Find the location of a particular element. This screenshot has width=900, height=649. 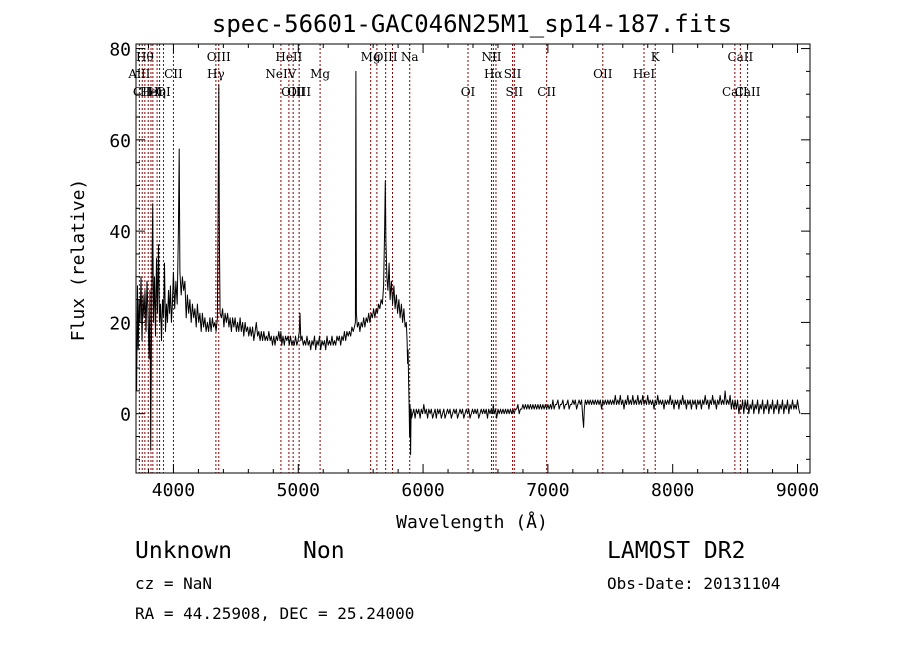

line-label-27: SII is located at coordinates (514, 92).